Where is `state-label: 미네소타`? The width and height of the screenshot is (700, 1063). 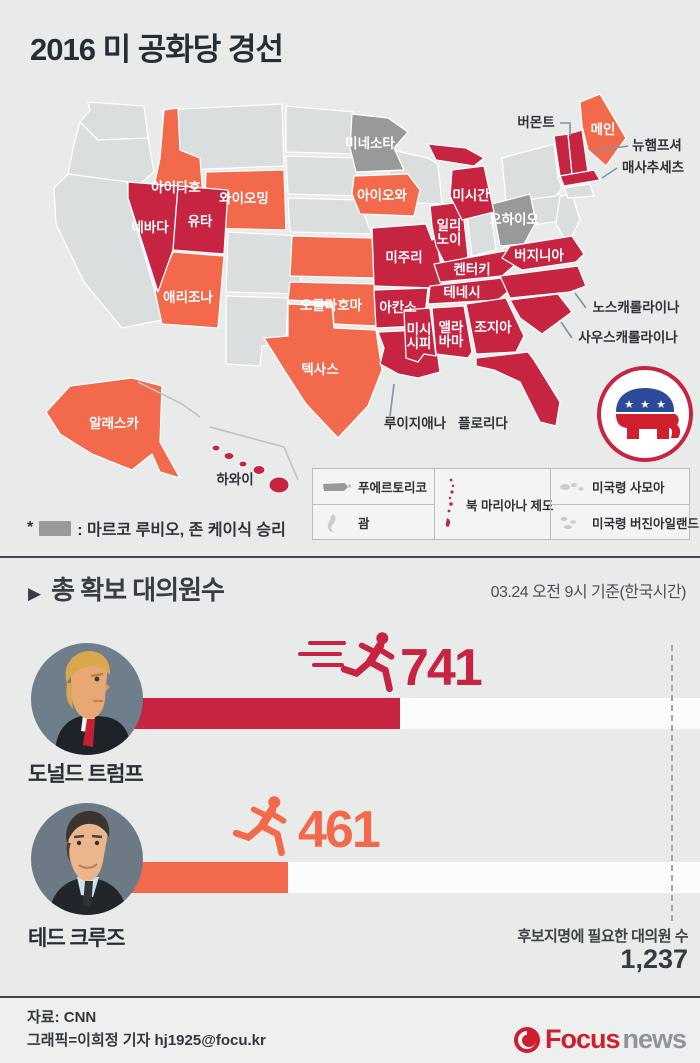
state-label: 미네소타 is located at coordinates (370, 143).